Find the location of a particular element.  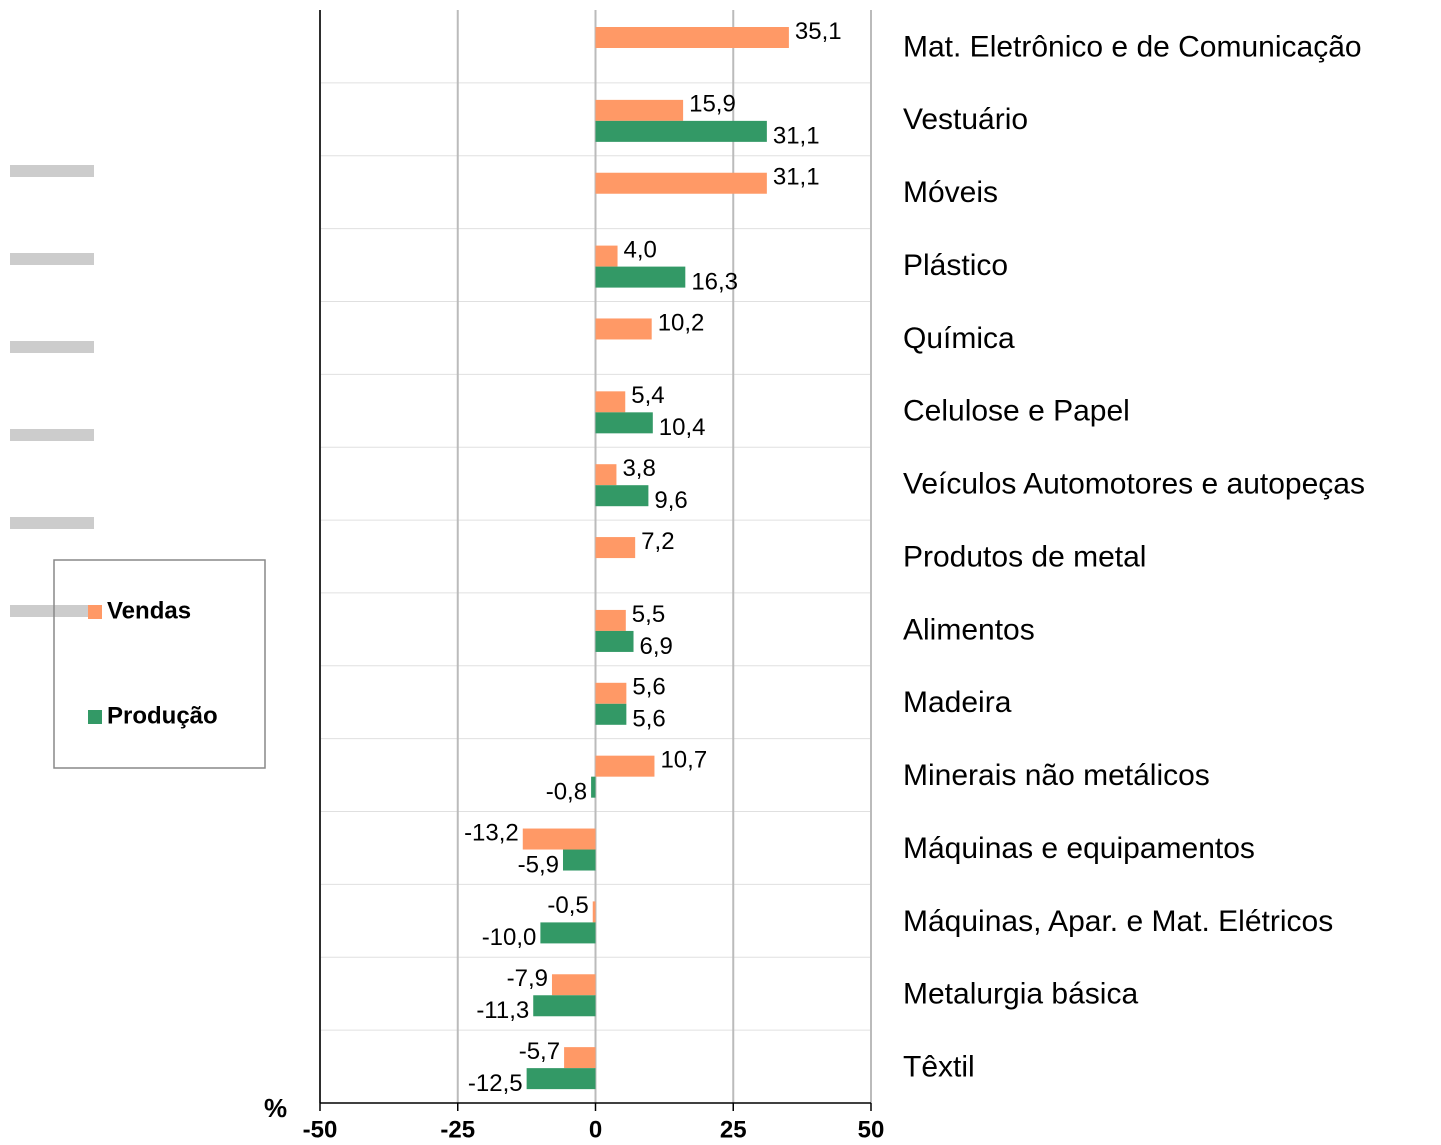

legend-label: Vendas is located at coordinates (149, 610).